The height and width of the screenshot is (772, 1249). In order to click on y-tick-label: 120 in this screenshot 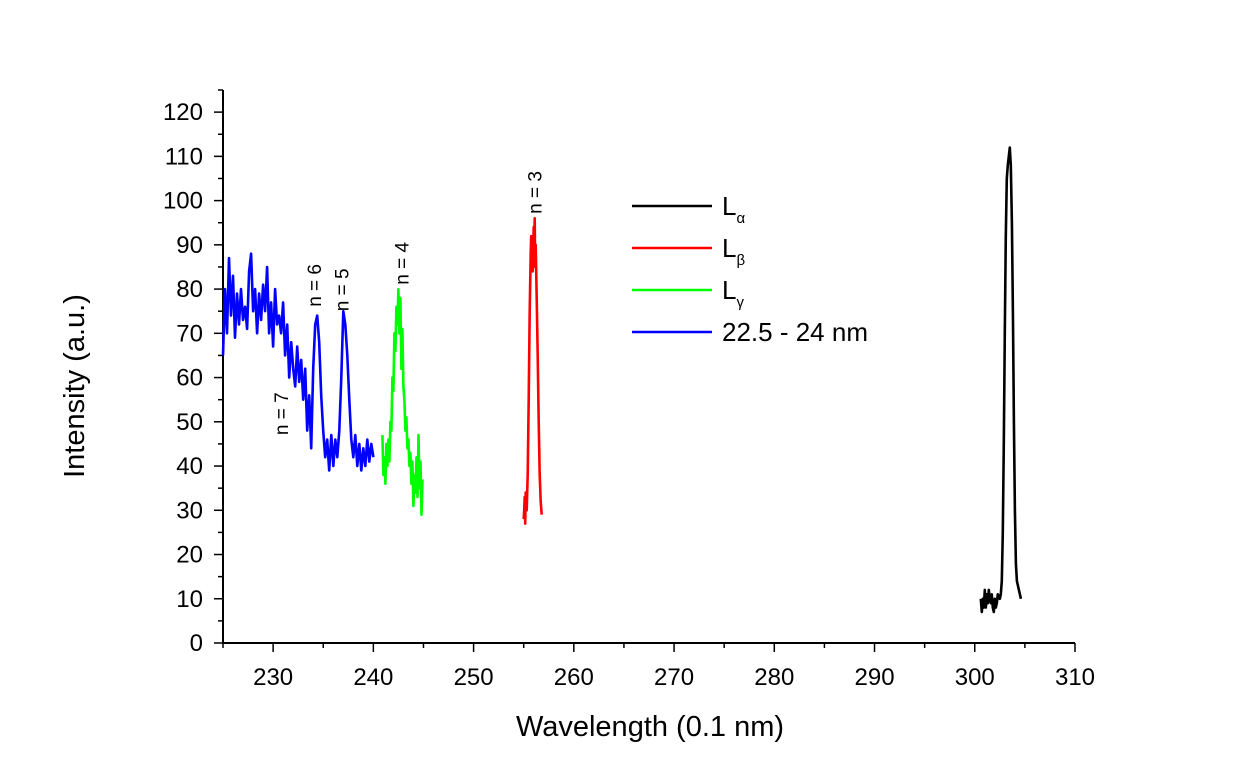, I will do `click(183, 112)`.